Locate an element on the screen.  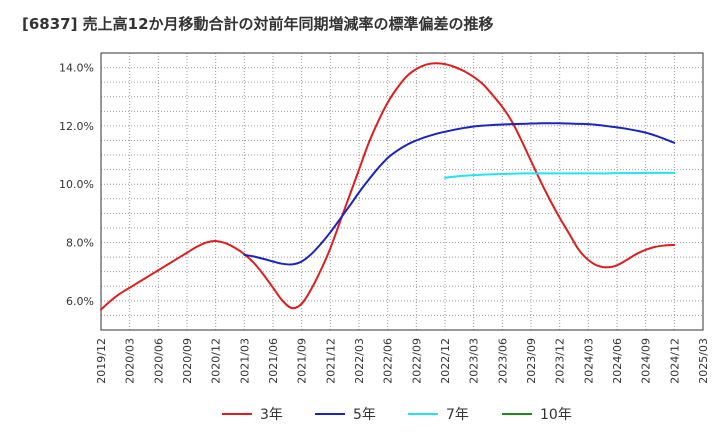
x-tick-label: 2022/03 is located at coordinates (359, 361).